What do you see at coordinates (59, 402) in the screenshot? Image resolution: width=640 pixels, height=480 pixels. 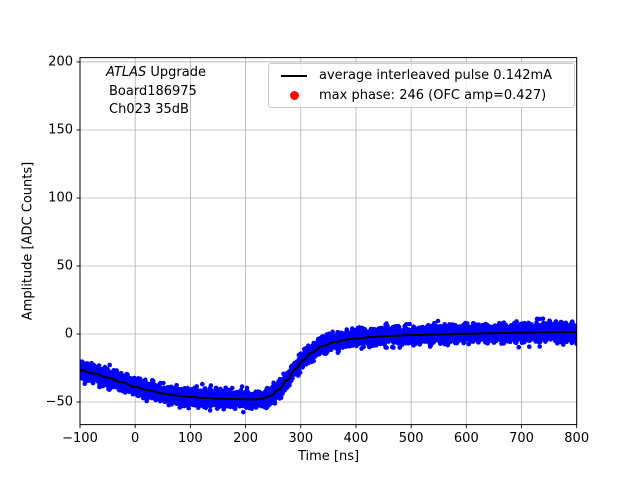 I see `y-tick-label: −50` at bounding box center [59, 402].